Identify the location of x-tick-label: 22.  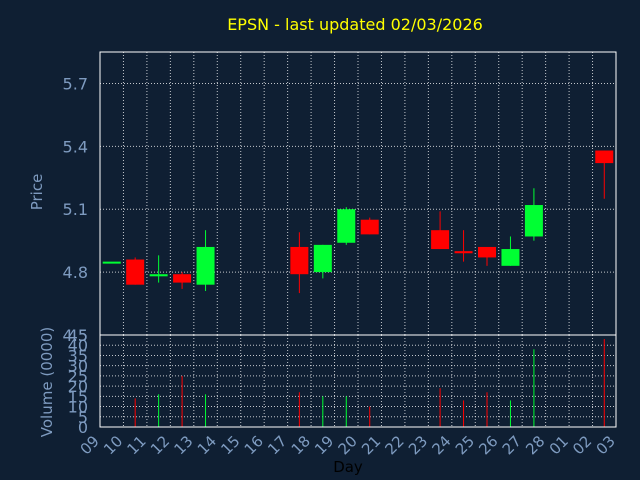
(395, 445).